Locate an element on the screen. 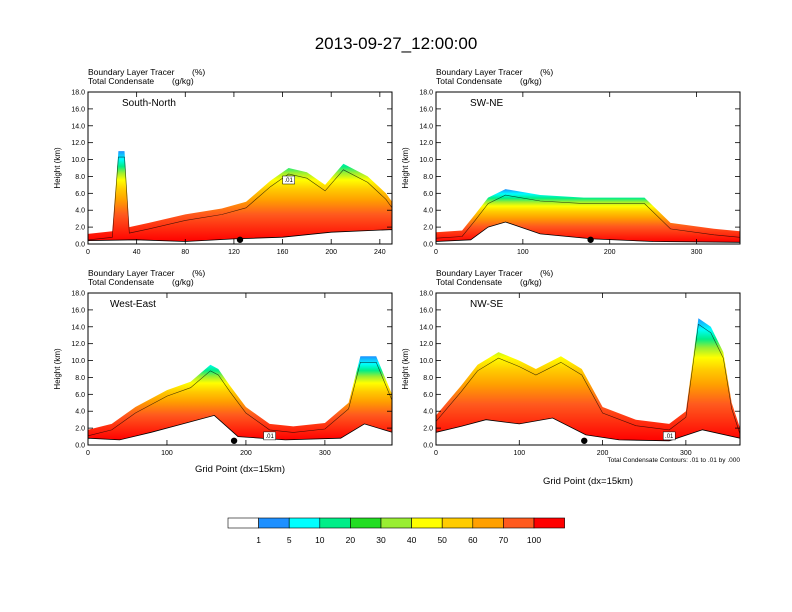 The image size is (792, 612). panel-title: South-North is located at coordinates (149, 103).